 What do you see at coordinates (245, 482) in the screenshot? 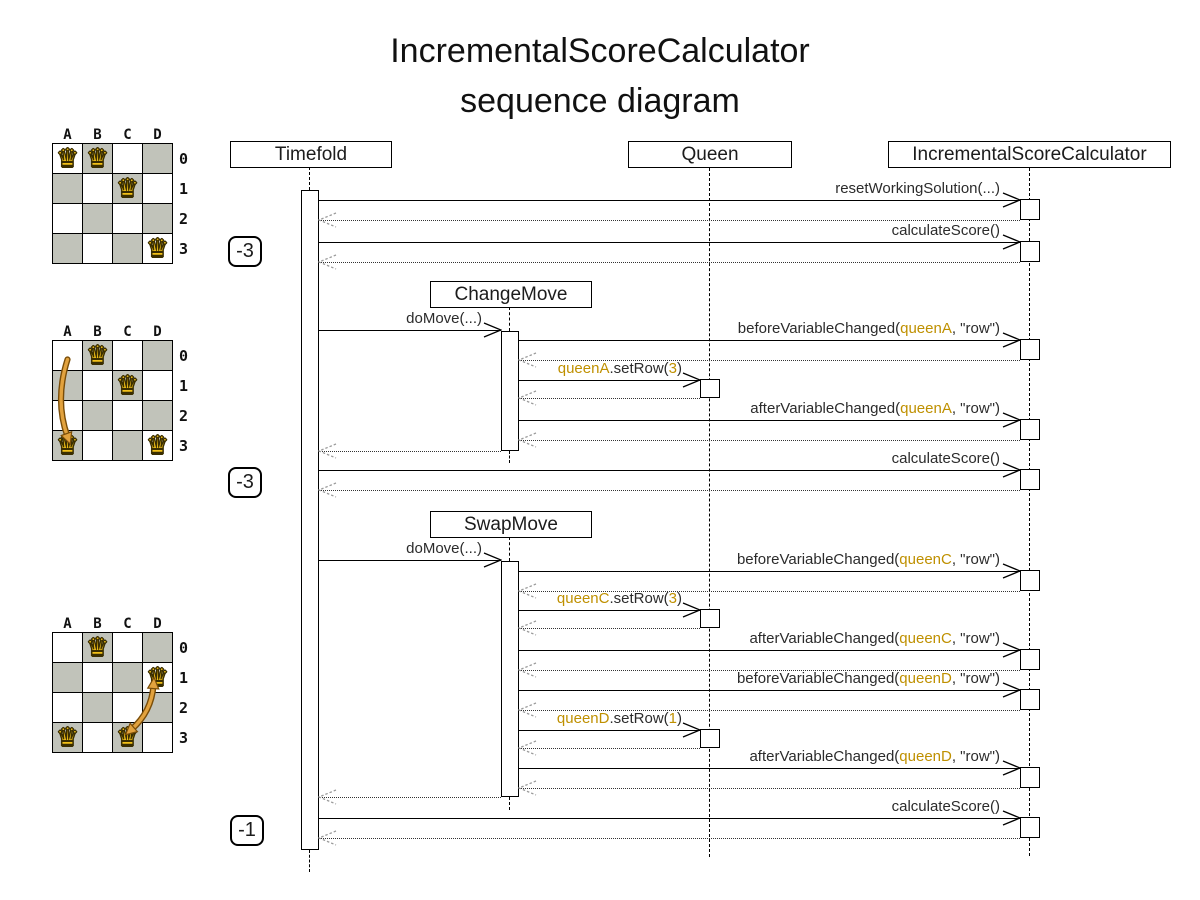
I see `score-badge-2: -3` at bounding box center [245, 482].